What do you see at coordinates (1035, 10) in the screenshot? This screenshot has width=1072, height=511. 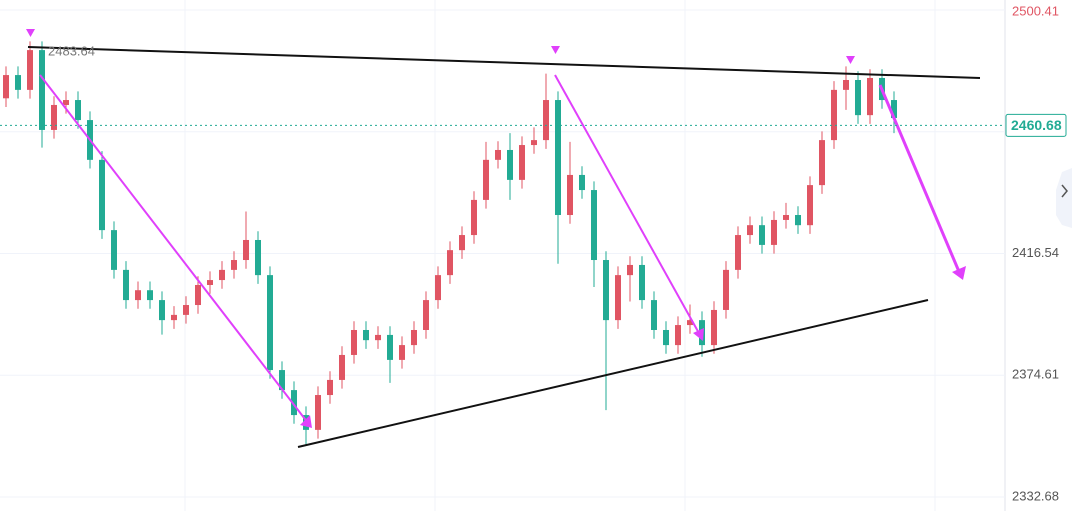 I see `y-tick-label: 2500.41` at bounding box center [1035, 10].